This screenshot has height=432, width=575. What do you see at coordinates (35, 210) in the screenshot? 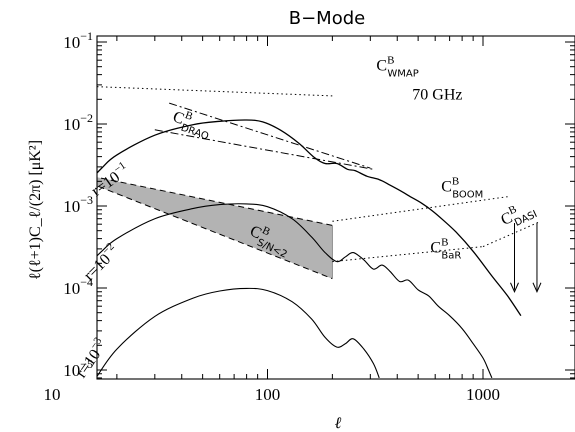
I see `y-axis-label: ℓ(ℓ+1)C_ℓ/(2π) [μK²]` at bounding box center [35, 210].